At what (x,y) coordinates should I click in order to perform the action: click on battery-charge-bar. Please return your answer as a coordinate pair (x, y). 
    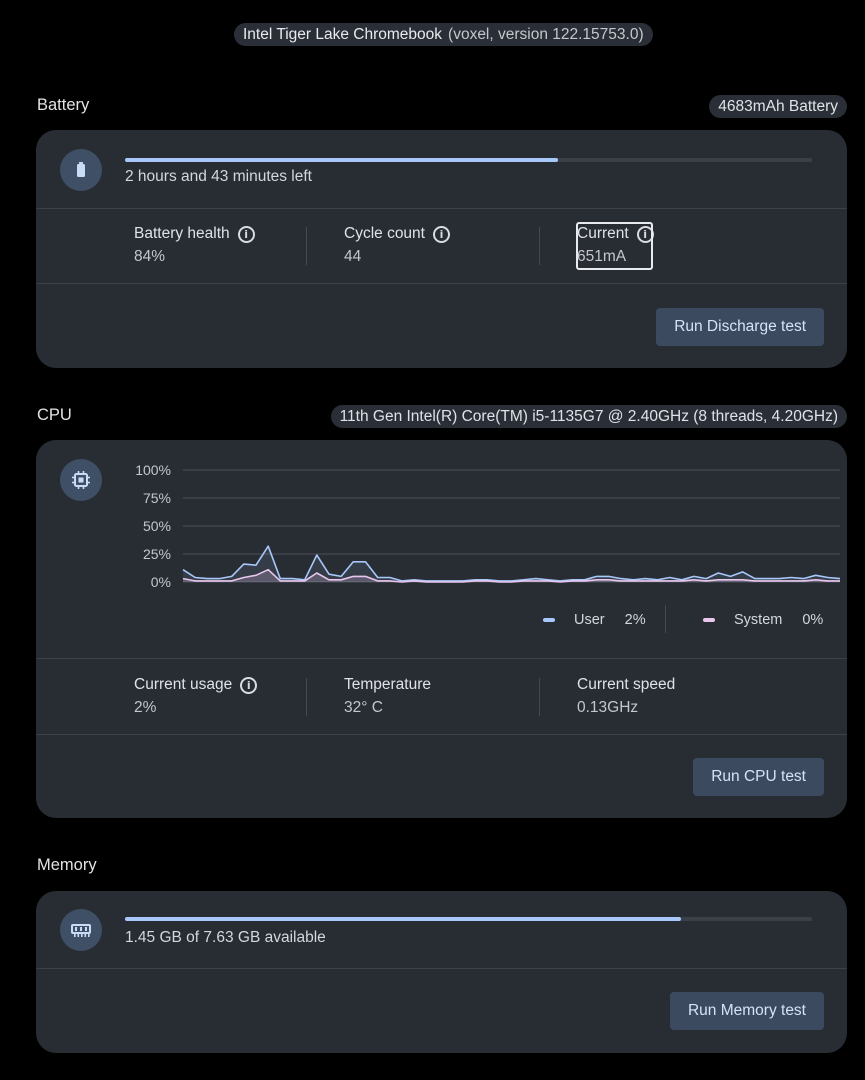
    Looking at the image, I should click on (468, 160).